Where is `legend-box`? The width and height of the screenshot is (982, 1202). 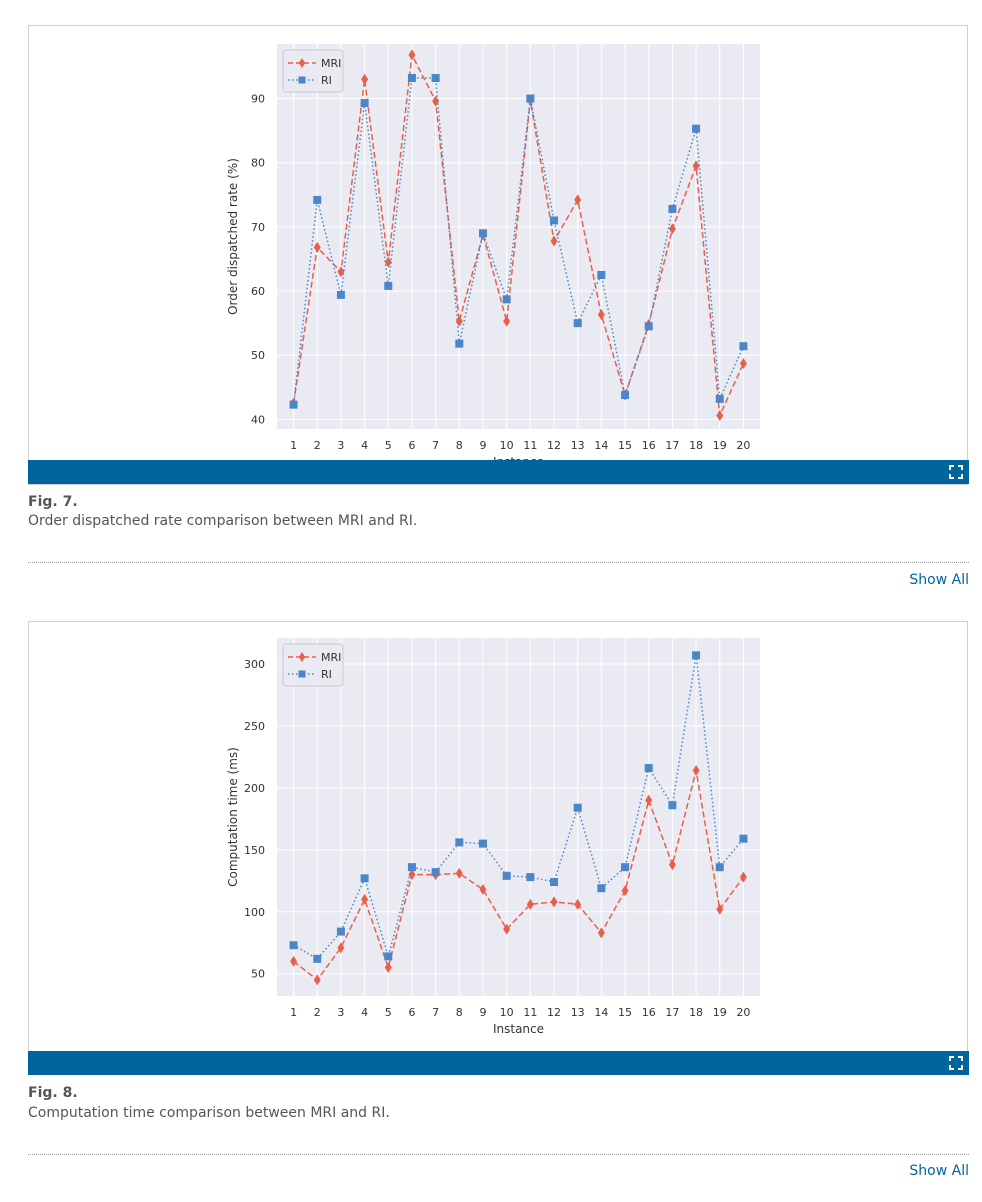 legend-box is located at coordinates (313, 71).